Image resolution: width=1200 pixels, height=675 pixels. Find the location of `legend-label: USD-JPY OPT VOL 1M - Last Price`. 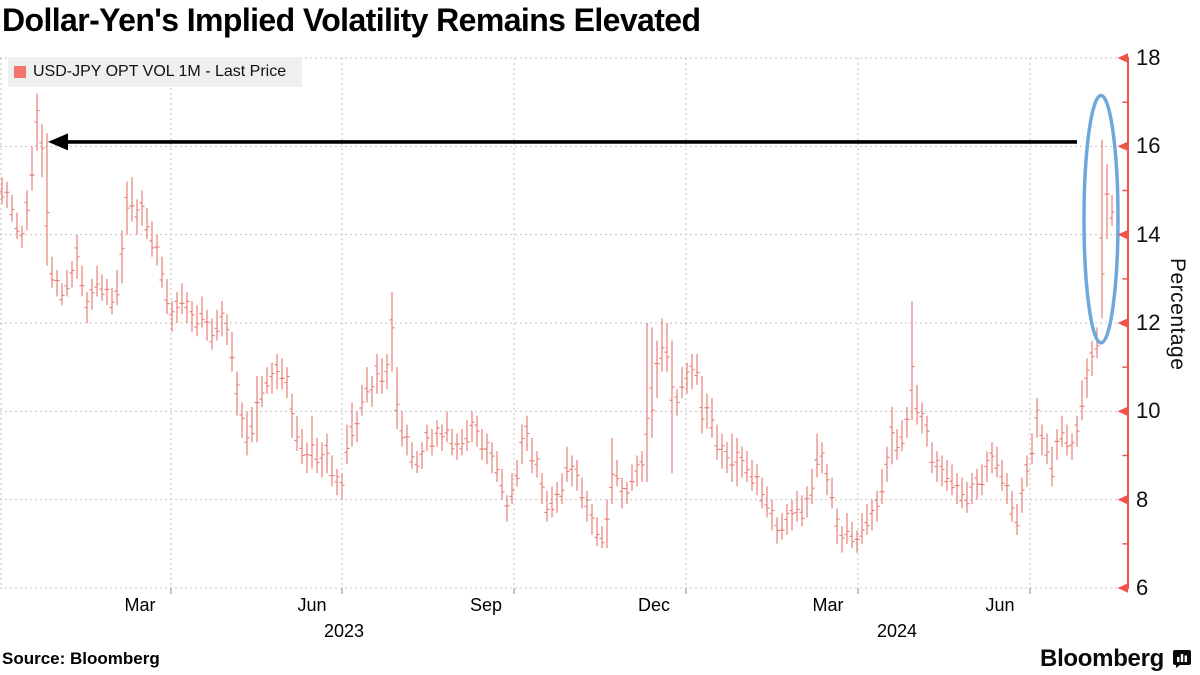

legend-label: USD-JPY OPT VOL 1M - Last Price is located at coordinates (160, 71).